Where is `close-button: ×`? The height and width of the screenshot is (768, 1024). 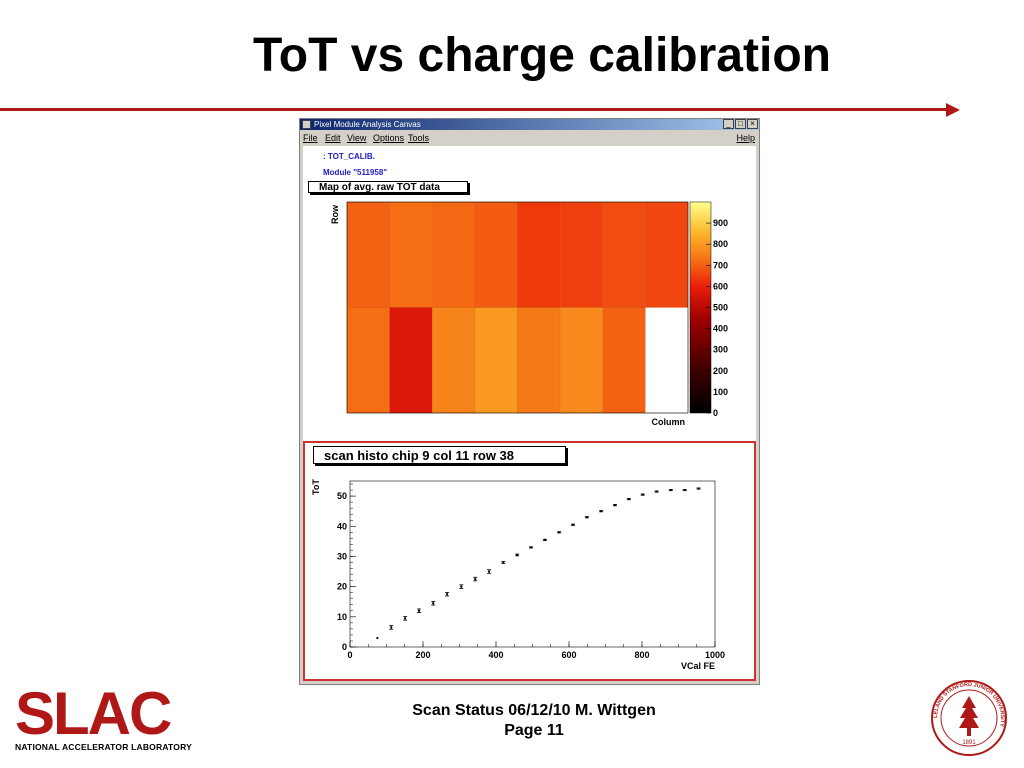
close-button: × is located at coordinates (752, 124).